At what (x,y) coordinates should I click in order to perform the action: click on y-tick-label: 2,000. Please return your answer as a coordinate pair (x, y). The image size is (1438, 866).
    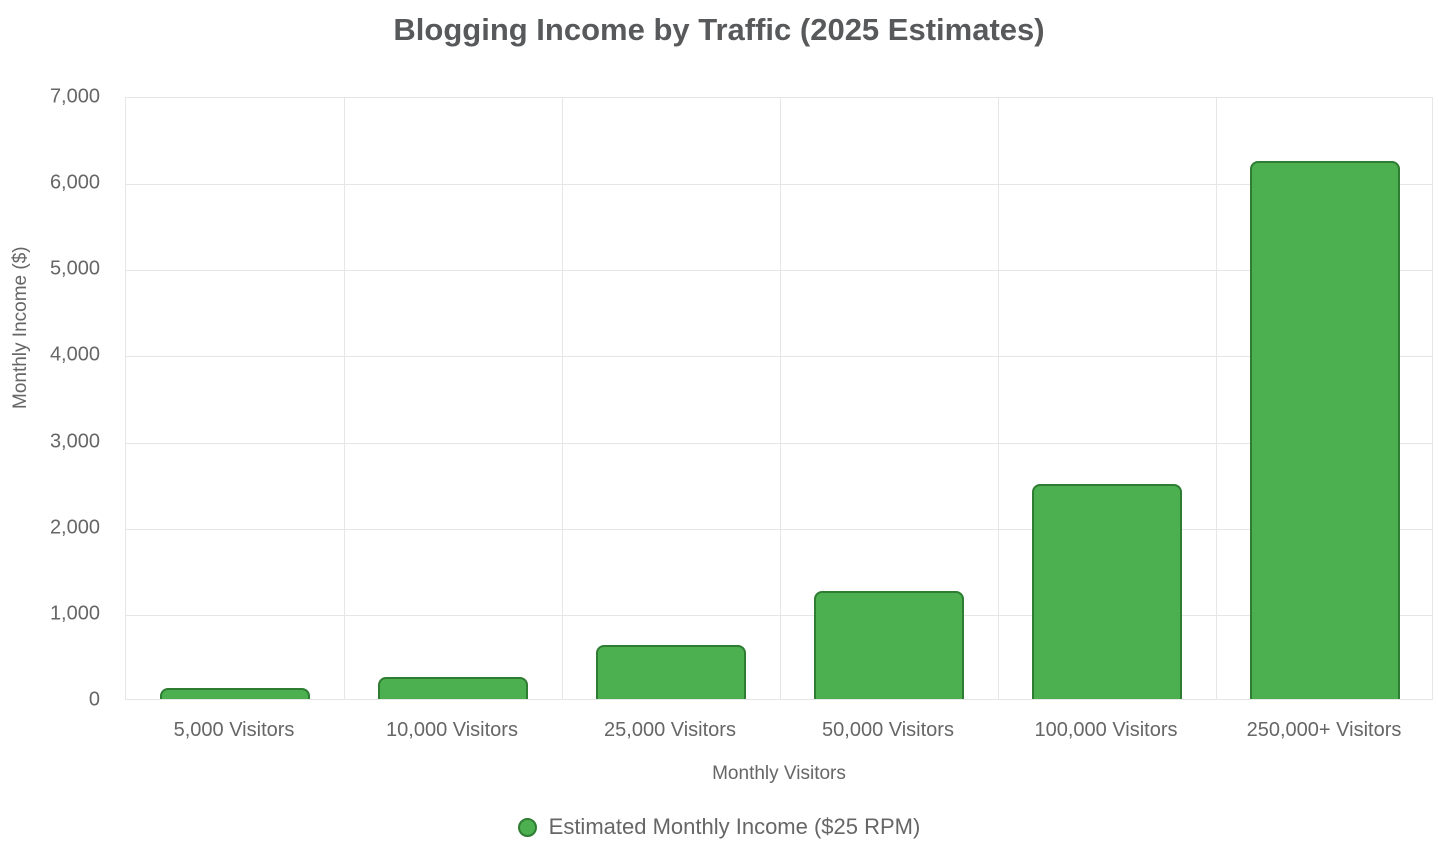
    Looking at the image, I should click on (74, 527).